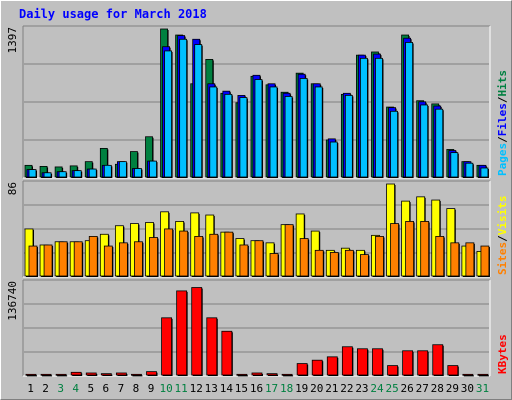 The height and width of the screenshot is (400, 512). I want to click on x-tick-label-day-5: 5, so click(90, 388).